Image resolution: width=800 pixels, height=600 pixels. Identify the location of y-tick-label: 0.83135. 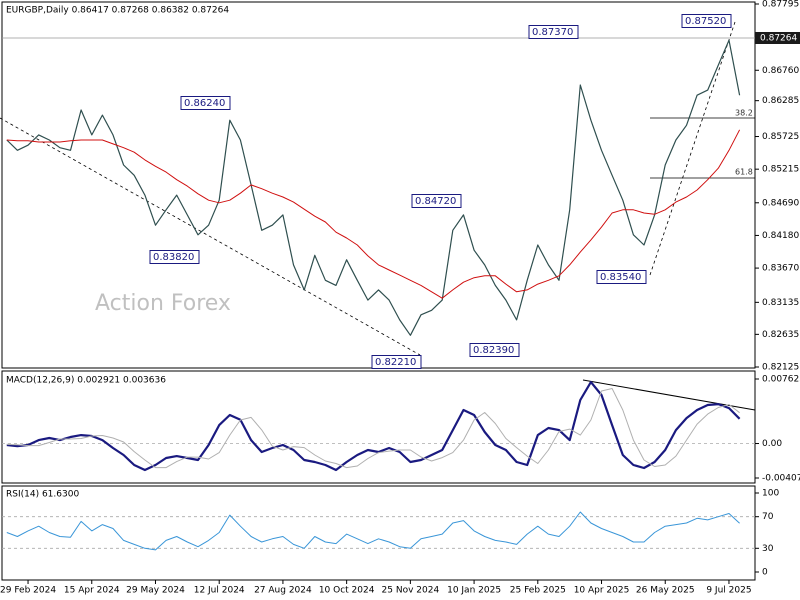
(780, 303).